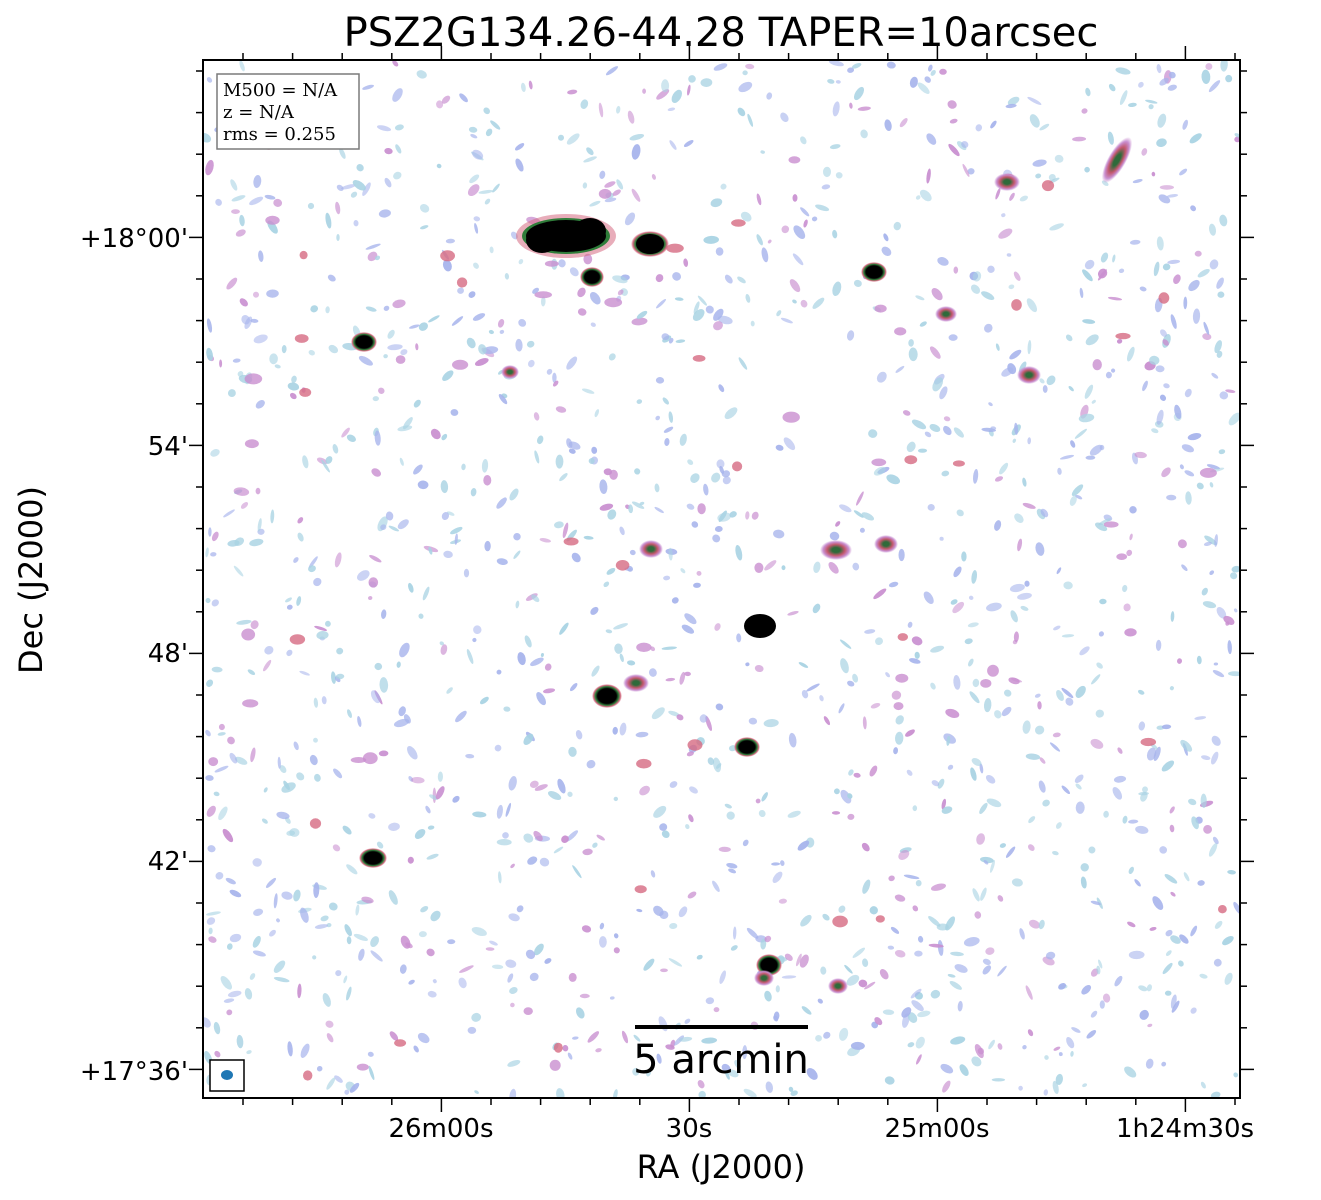 Image resolution: width=1321 pixels, height=1200 pixels. I want to click on beam-ellipse, so click(227, 1075).